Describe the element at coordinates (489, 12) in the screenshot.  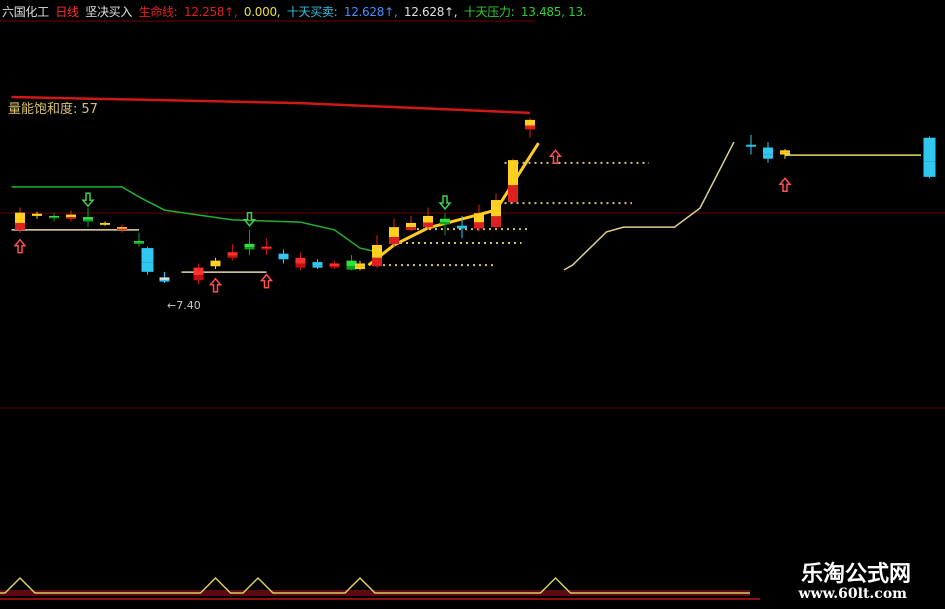
I see `ten-day-pressure-label: 十天压力:` at that location.